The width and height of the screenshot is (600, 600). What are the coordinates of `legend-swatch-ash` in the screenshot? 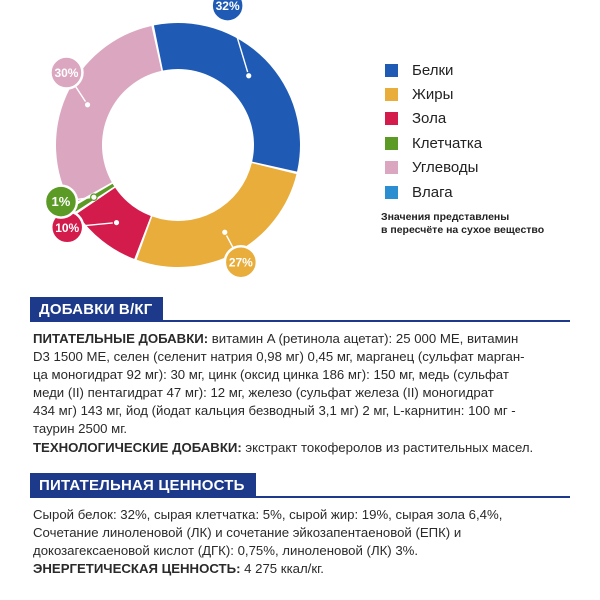 It's located at (391, 119).